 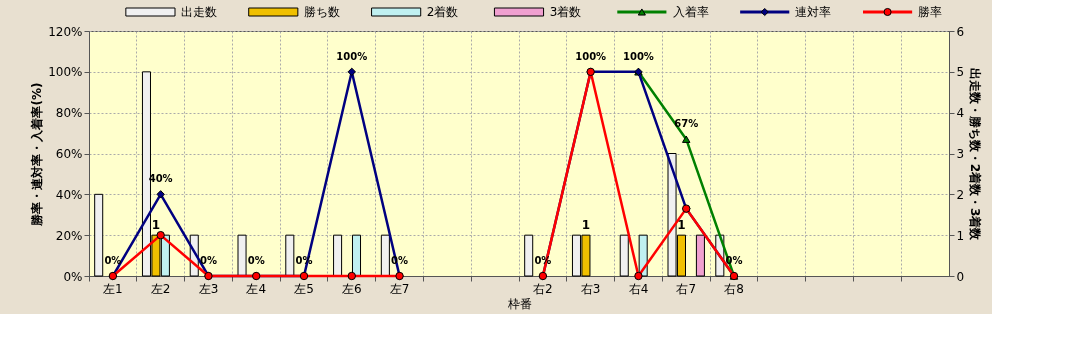 I want to click on legend-label: 2着数, so click(x=442, y=12).